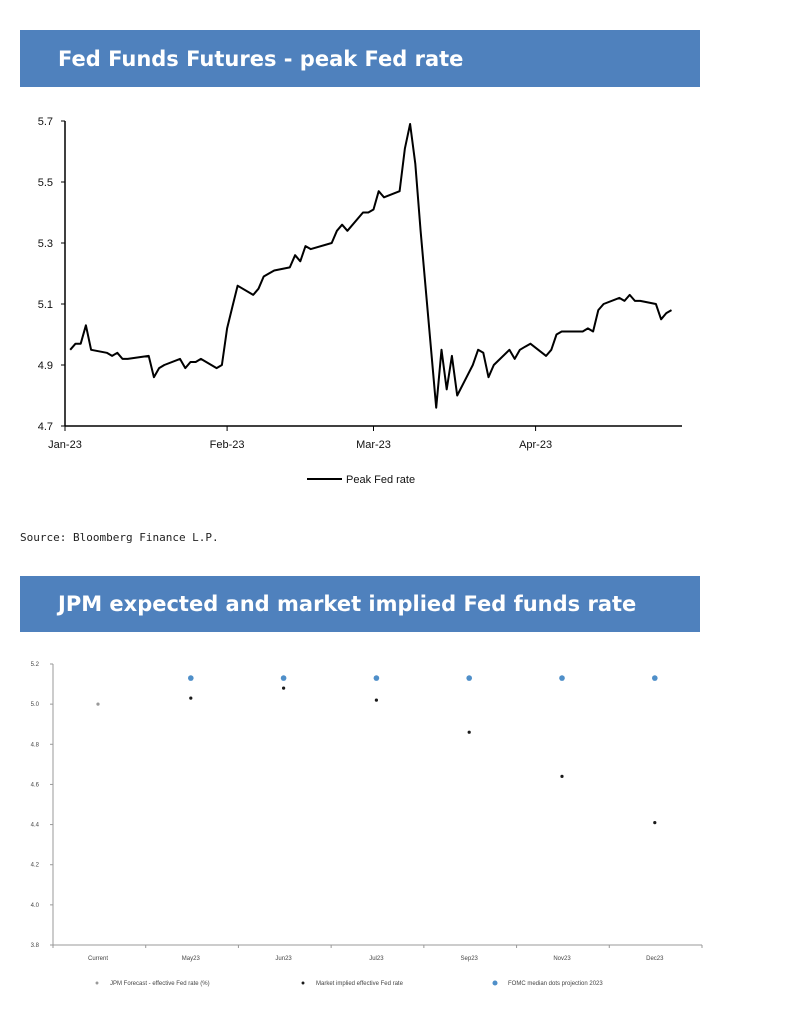  I want to click on chart1-title: Fed Funds Futures - peak Fed rate, so click(261, 58).